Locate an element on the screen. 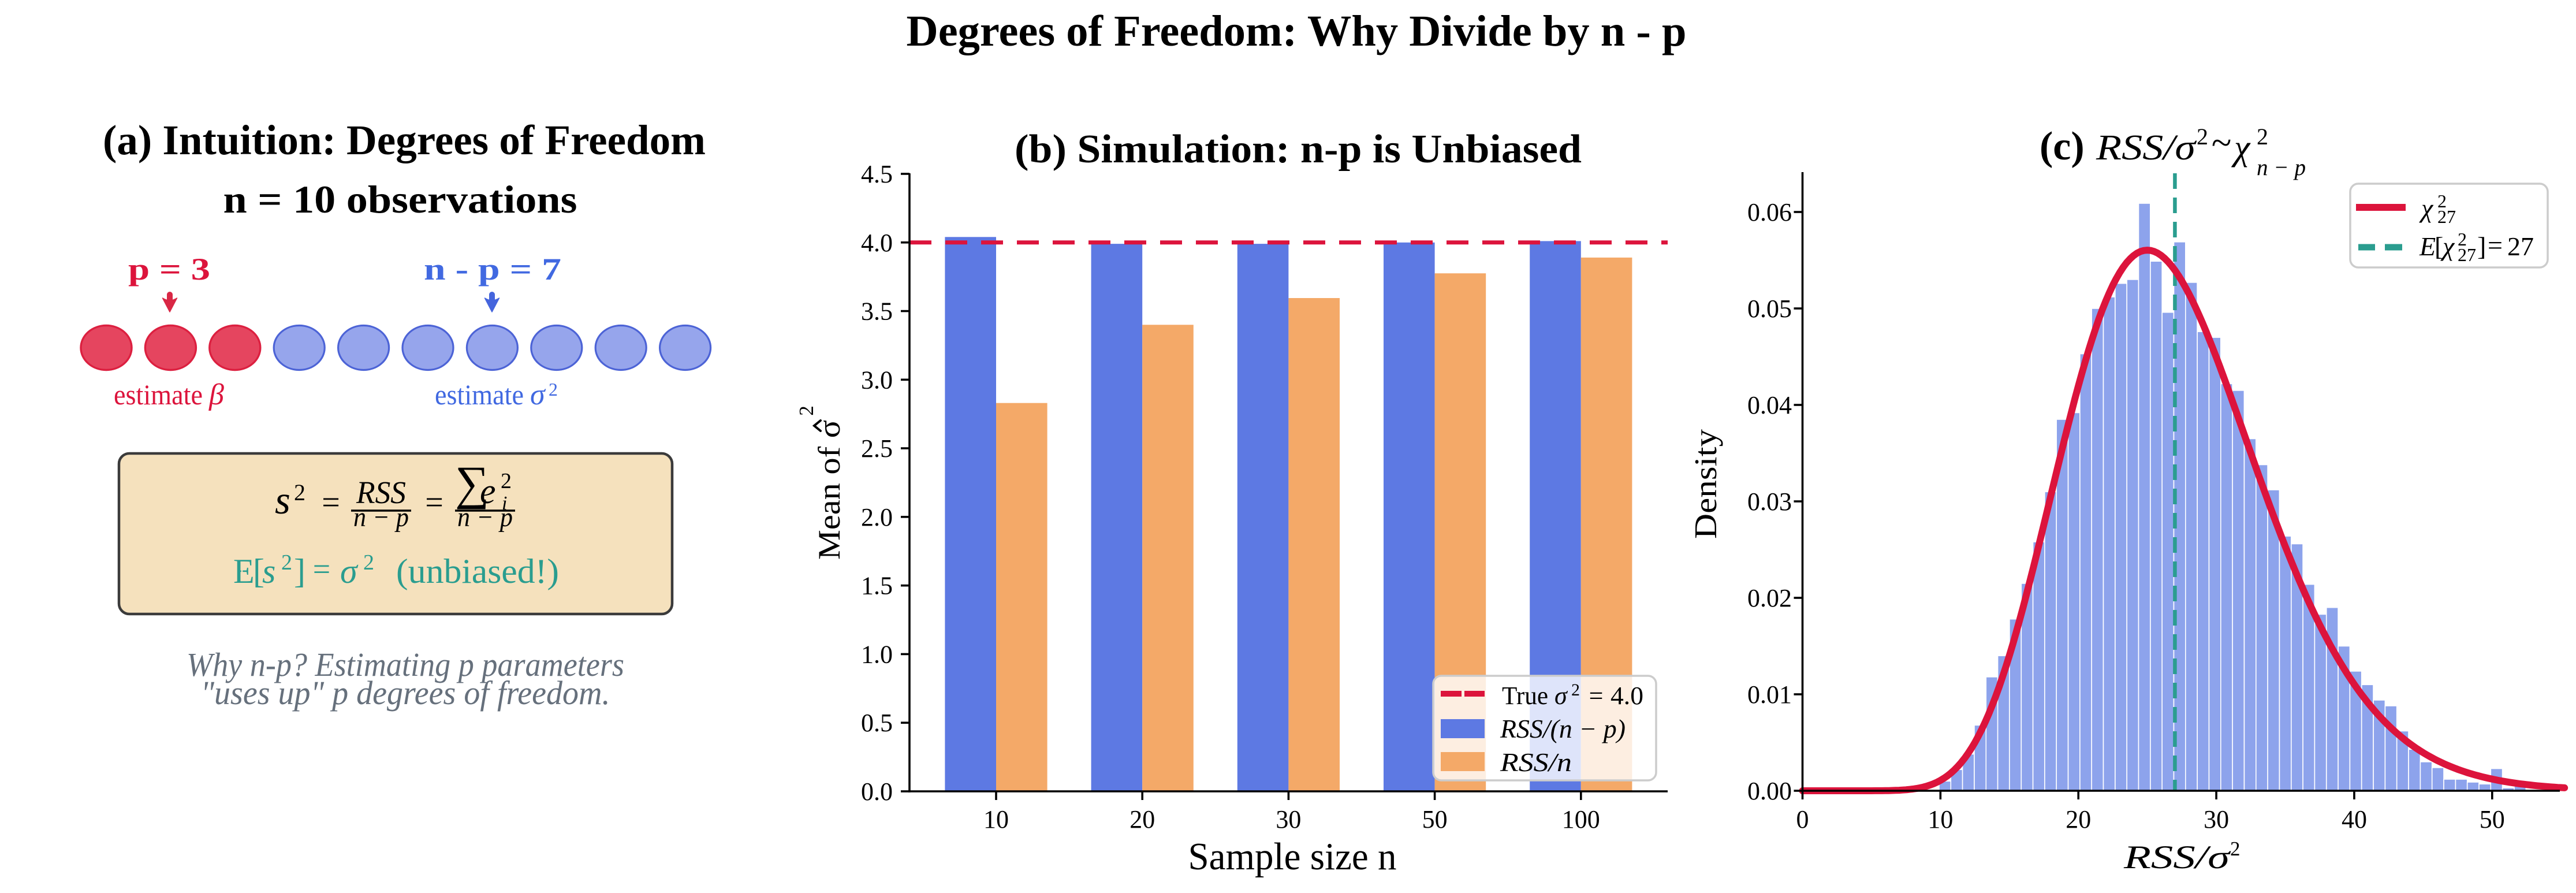 This screenshot has height=893, width=2576. svg-text: RSS/(n − p) is located at coordinates (1563, 729).